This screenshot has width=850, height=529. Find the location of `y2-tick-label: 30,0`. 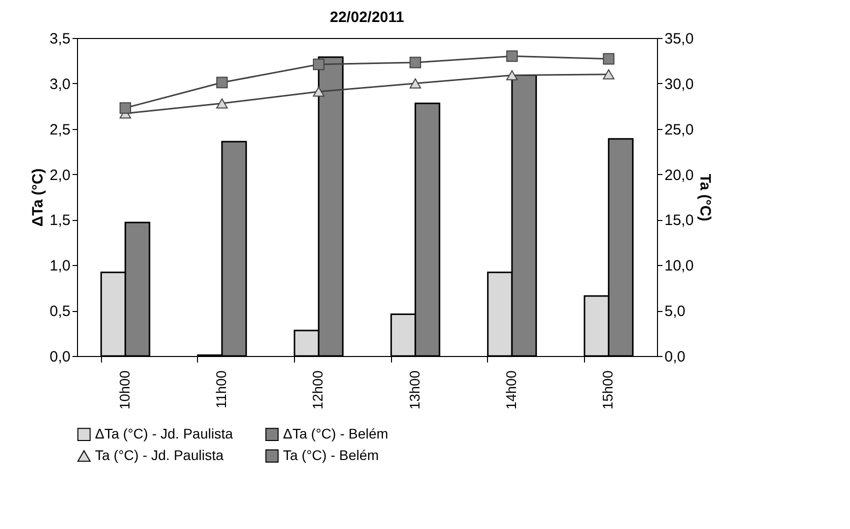

y2-tick-label: 30,0 is located at coordinates (679, 84).